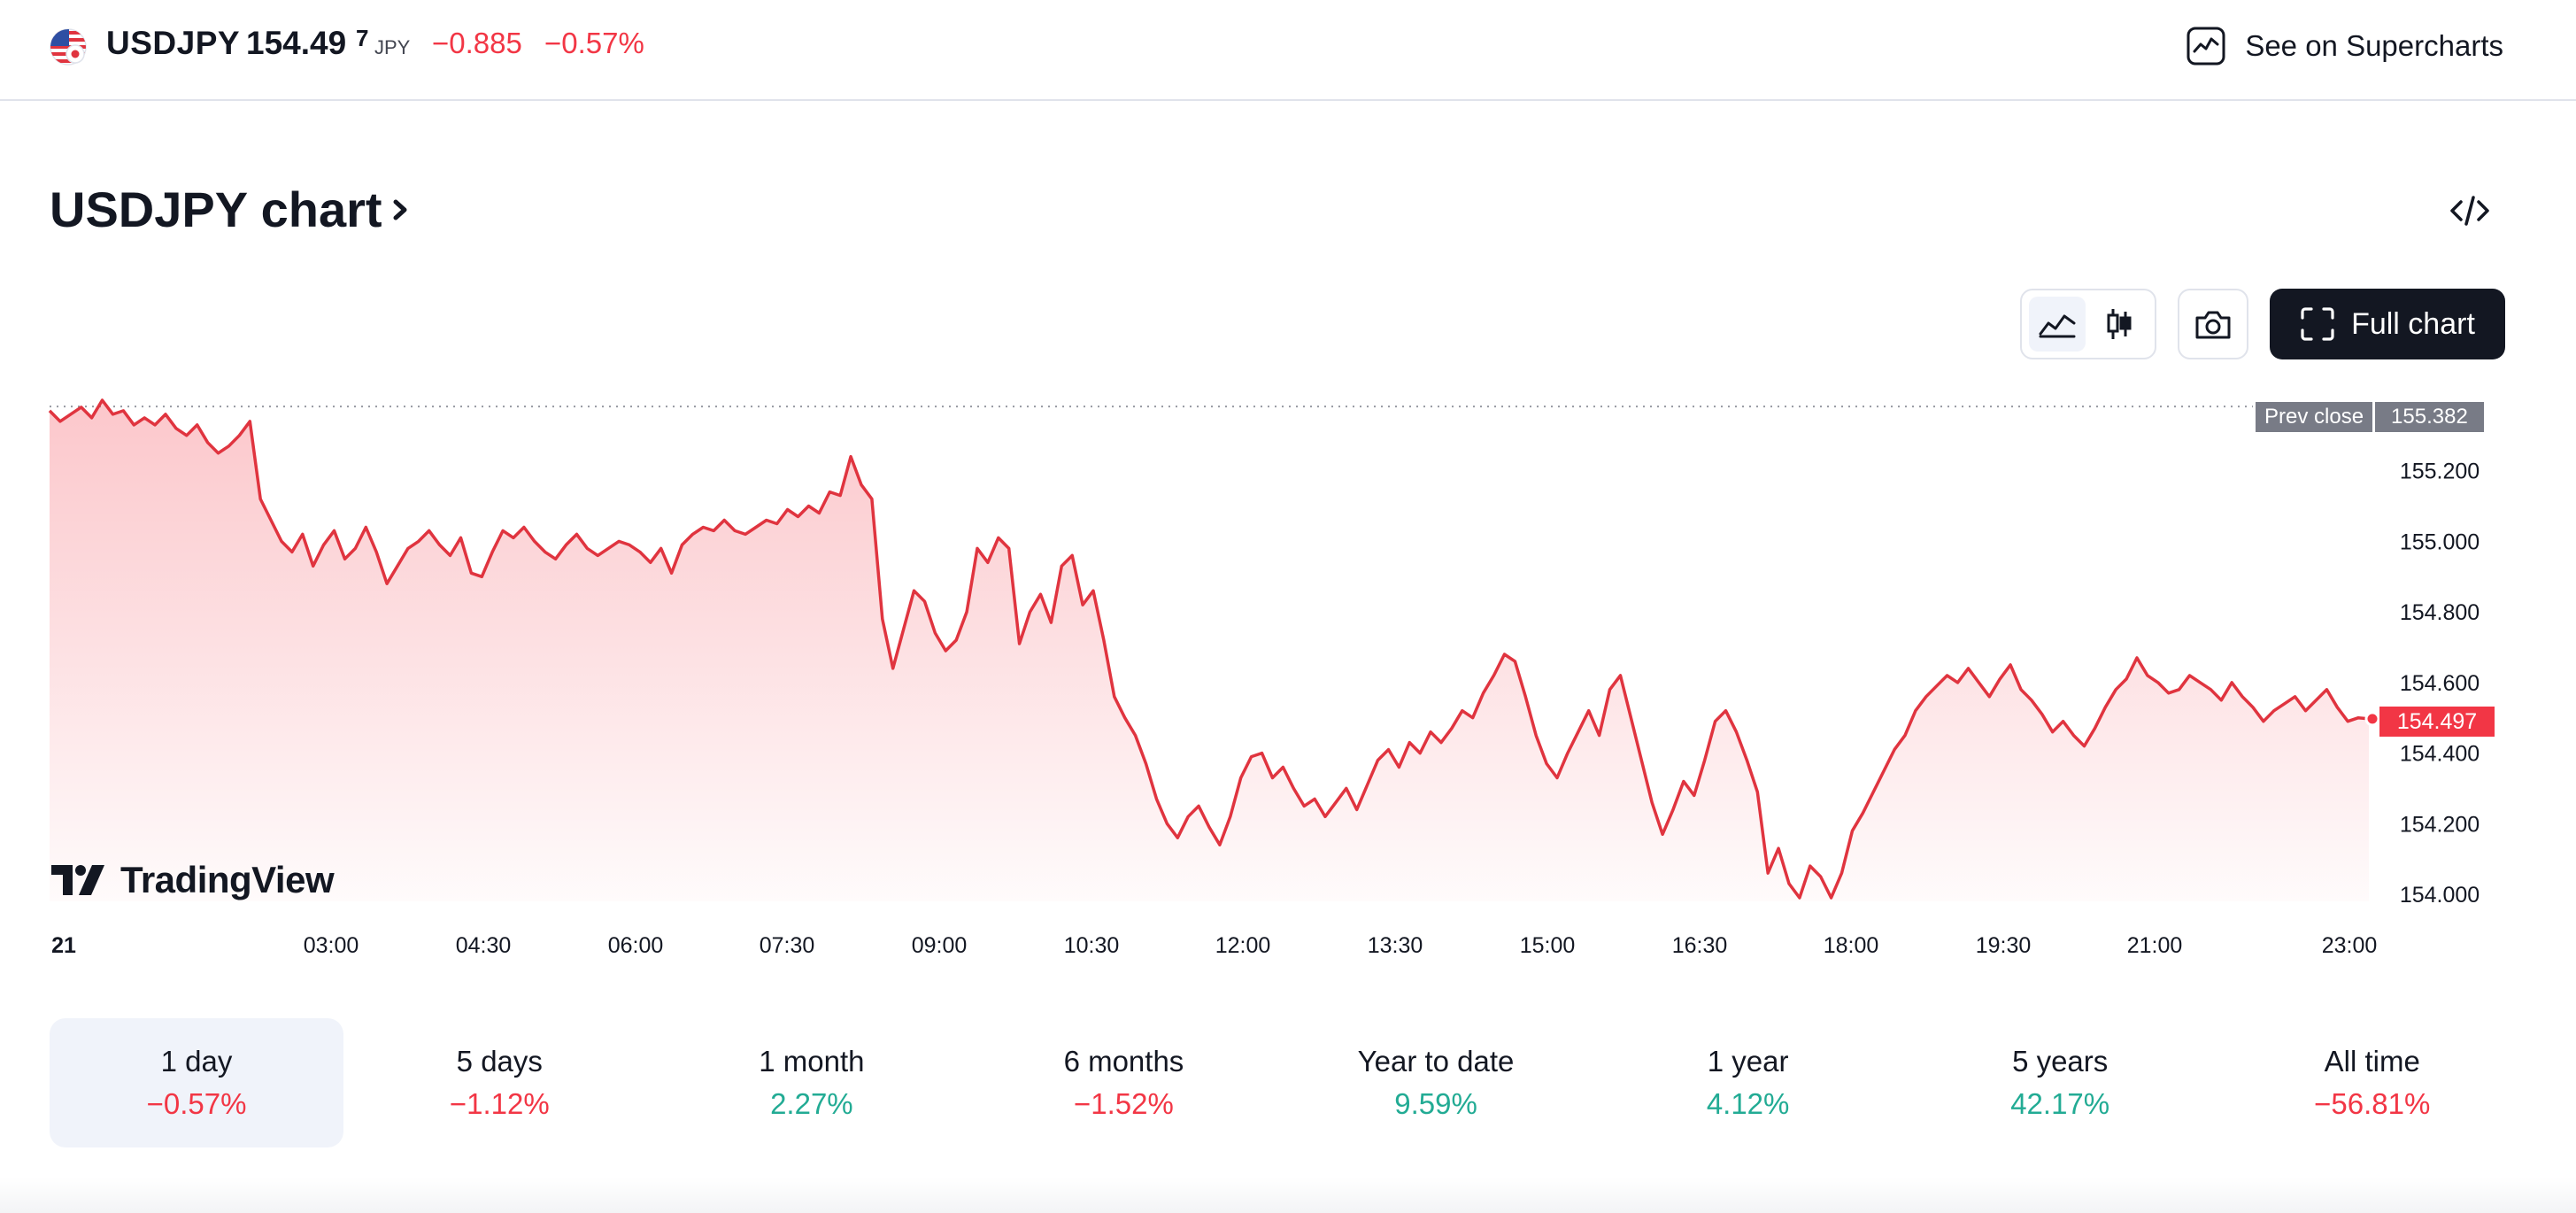 This screenshot has height=1213, width=2576. Describe the element at coordinates (499, 1062) in the screenshot. I see `period-label: 5 days` at that location.